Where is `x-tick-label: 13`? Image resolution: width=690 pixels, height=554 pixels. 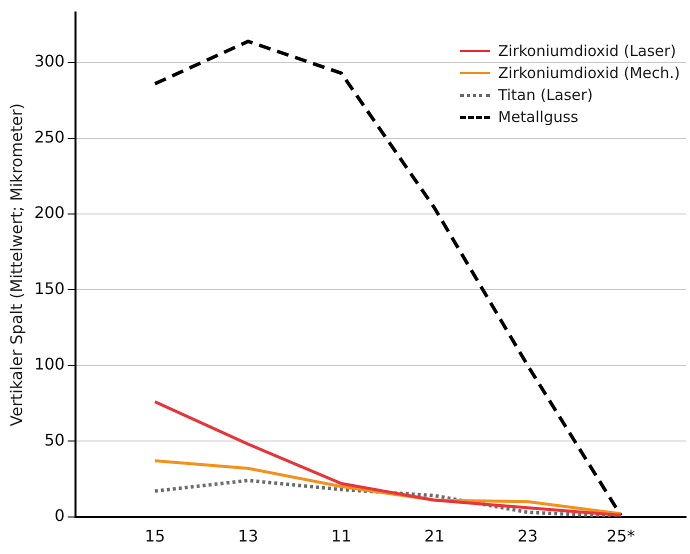 x-tick-label: 13 is located at coordinates (248, 536).